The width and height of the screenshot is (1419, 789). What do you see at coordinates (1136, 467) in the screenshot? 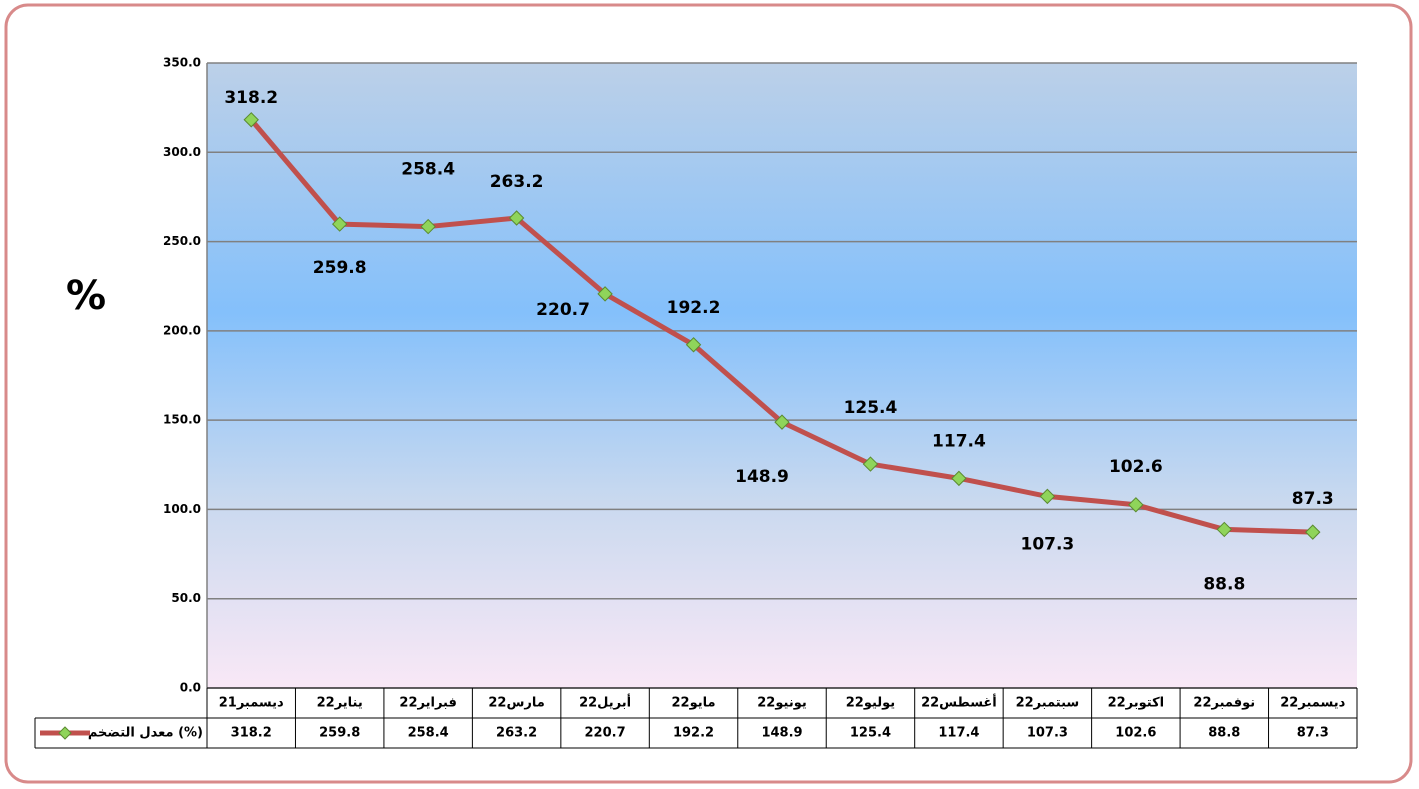
I see `data-label: 102.6` at bounding box center [1136, 467].